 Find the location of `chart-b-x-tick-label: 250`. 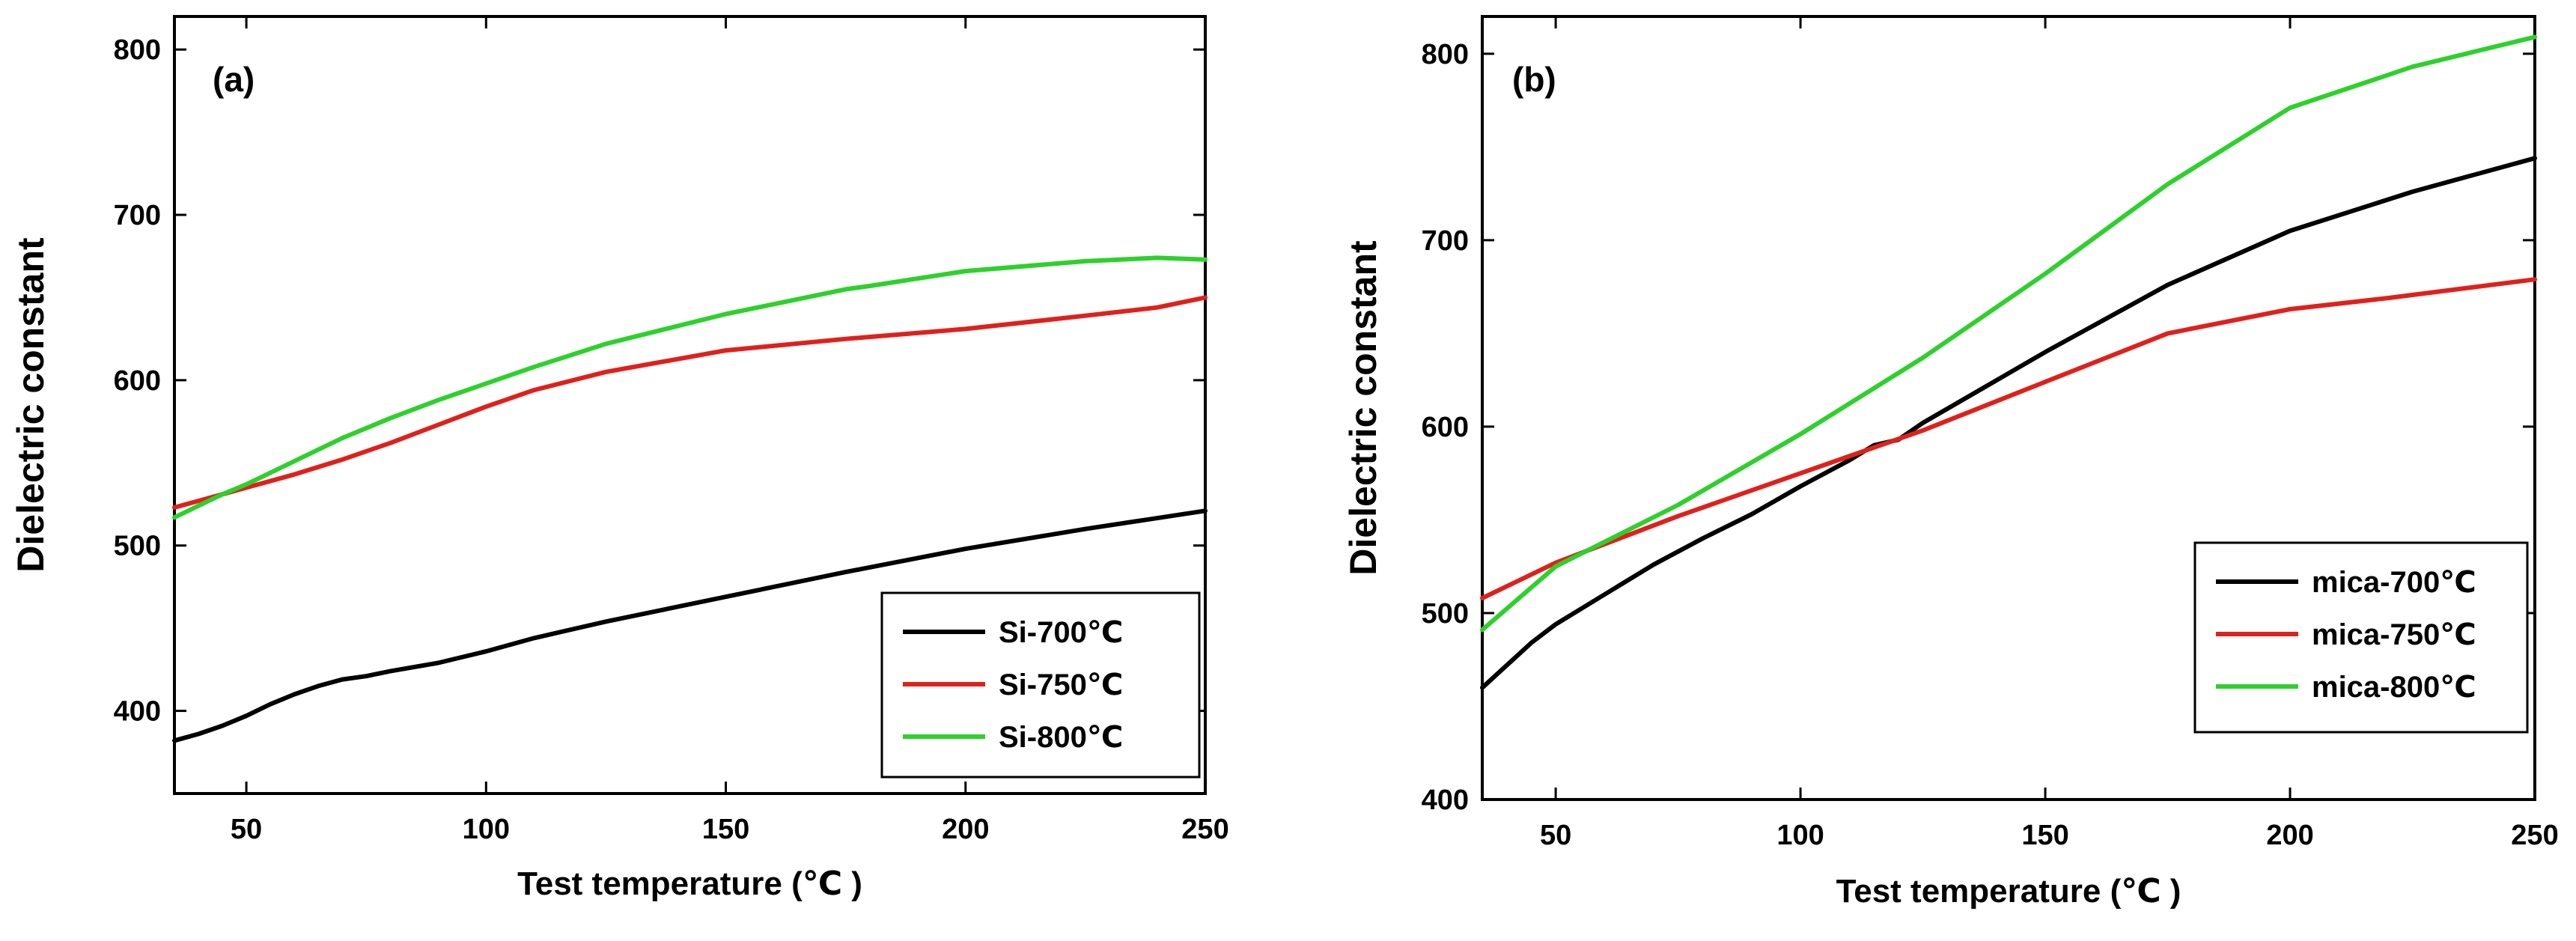

chart-b-x-tick-label: 250 is located at coordinates (2534, 835).